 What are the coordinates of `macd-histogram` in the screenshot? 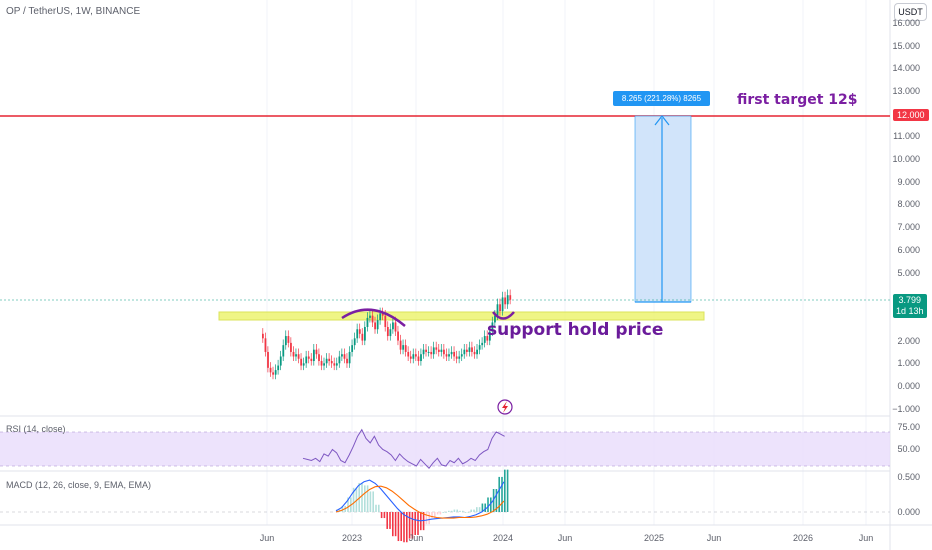 It's located at (422, 506).